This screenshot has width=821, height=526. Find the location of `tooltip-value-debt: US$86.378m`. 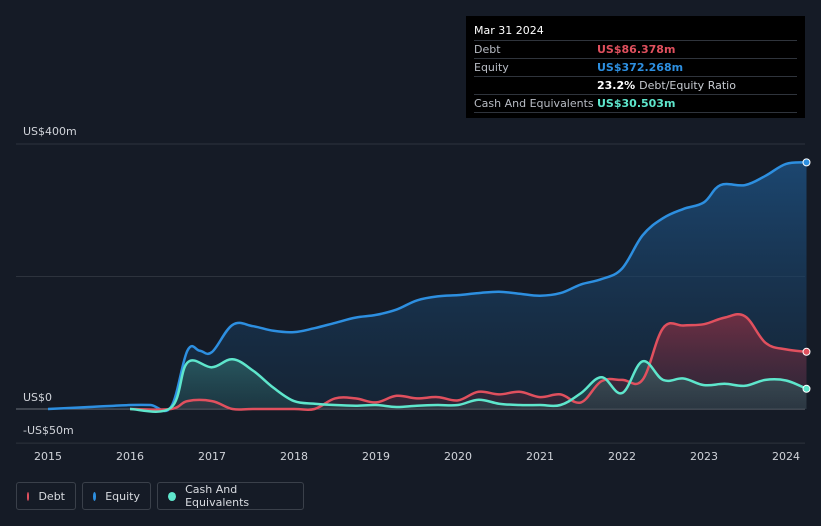

tooltip-value-debt: US$86.378m is located at coordinates (636, 49).